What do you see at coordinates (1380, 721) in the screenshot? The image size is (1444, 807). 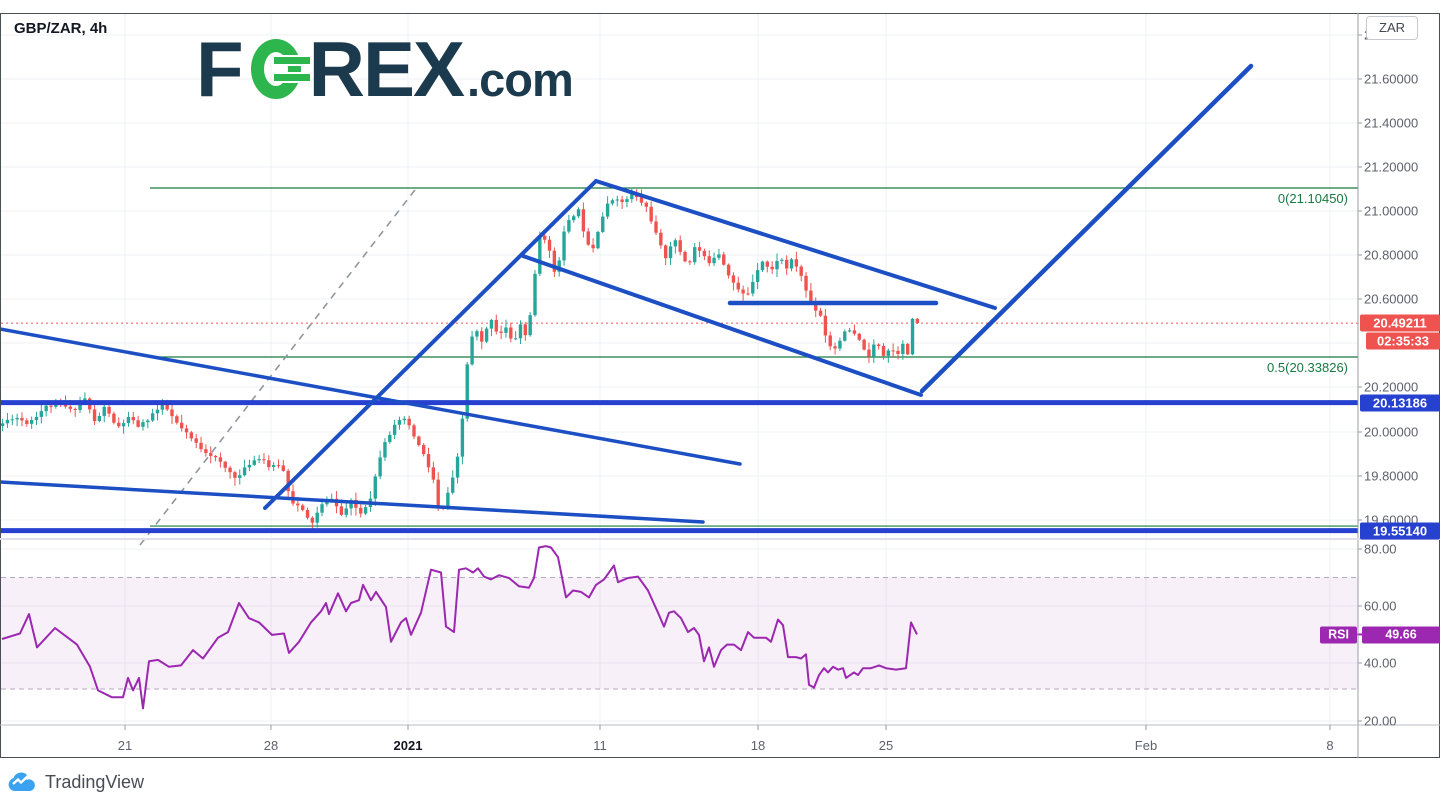 I see `price-axis-tick: 20.00` at bounding box center [1380, 721].